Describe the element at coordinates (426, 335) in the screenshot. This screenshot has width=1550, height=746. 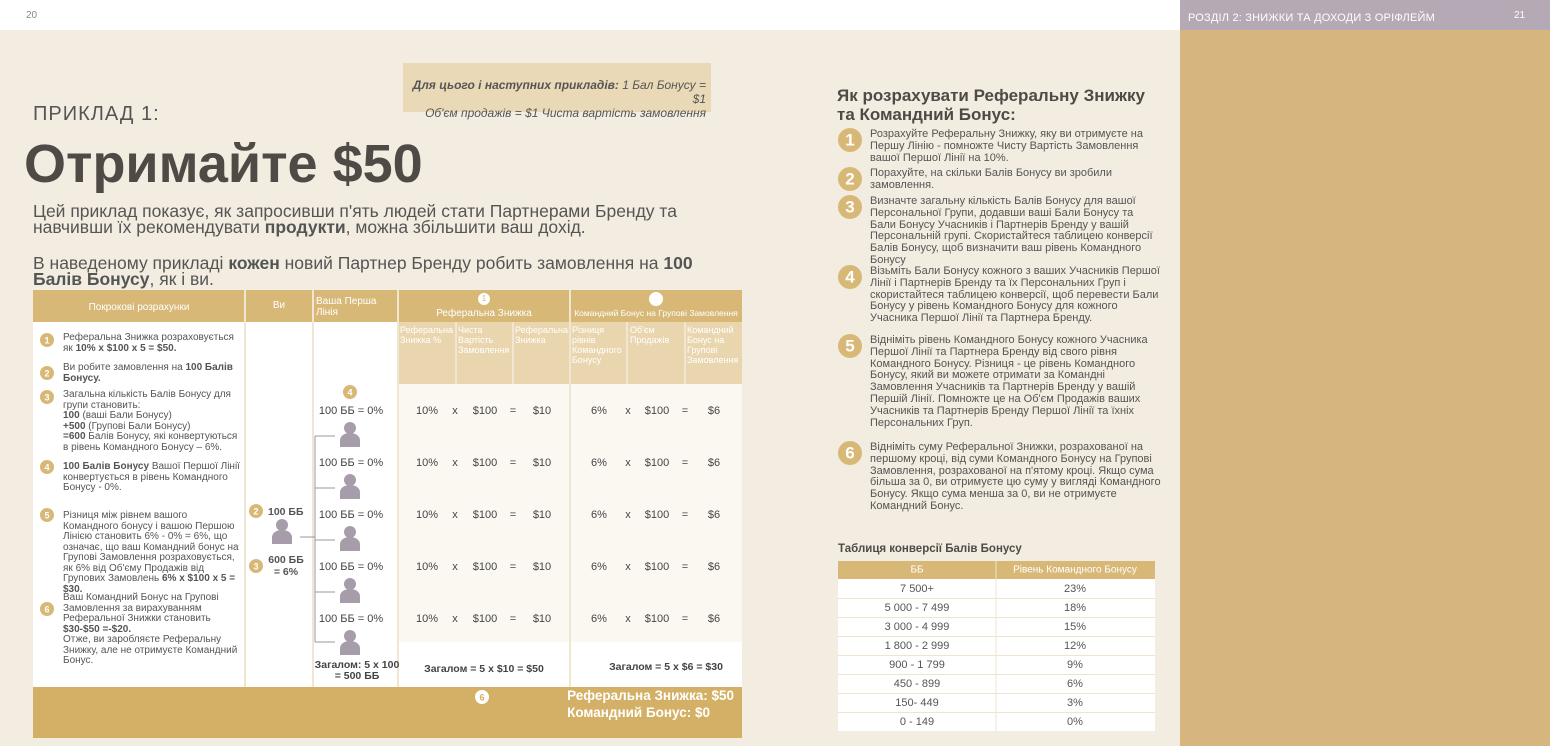
I see `table-header-cell: Реферальна Знижка %` at that location.